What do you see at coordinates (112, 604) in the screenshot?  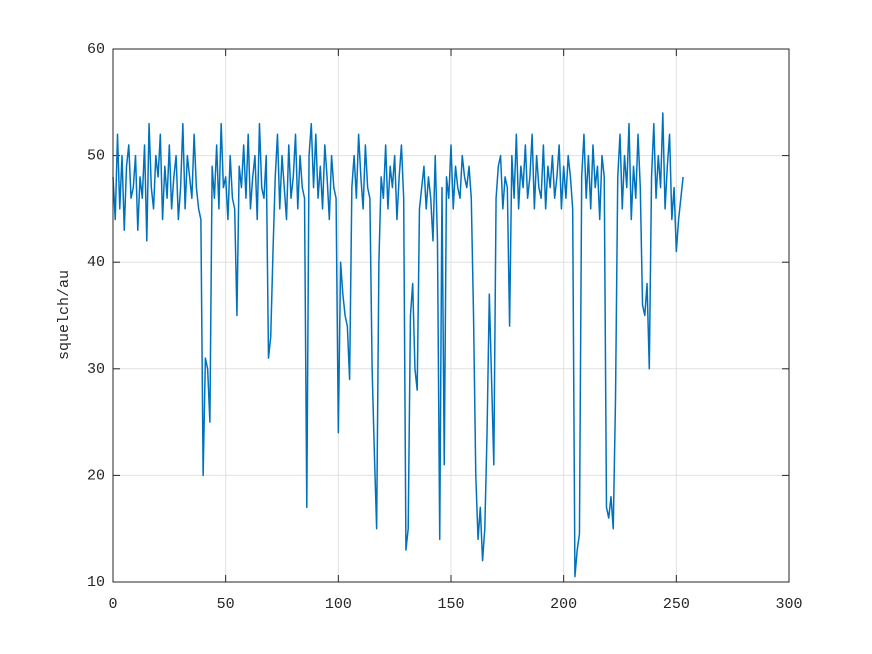 I see `x-tick-label: 0` at bounding box center [112, 604].